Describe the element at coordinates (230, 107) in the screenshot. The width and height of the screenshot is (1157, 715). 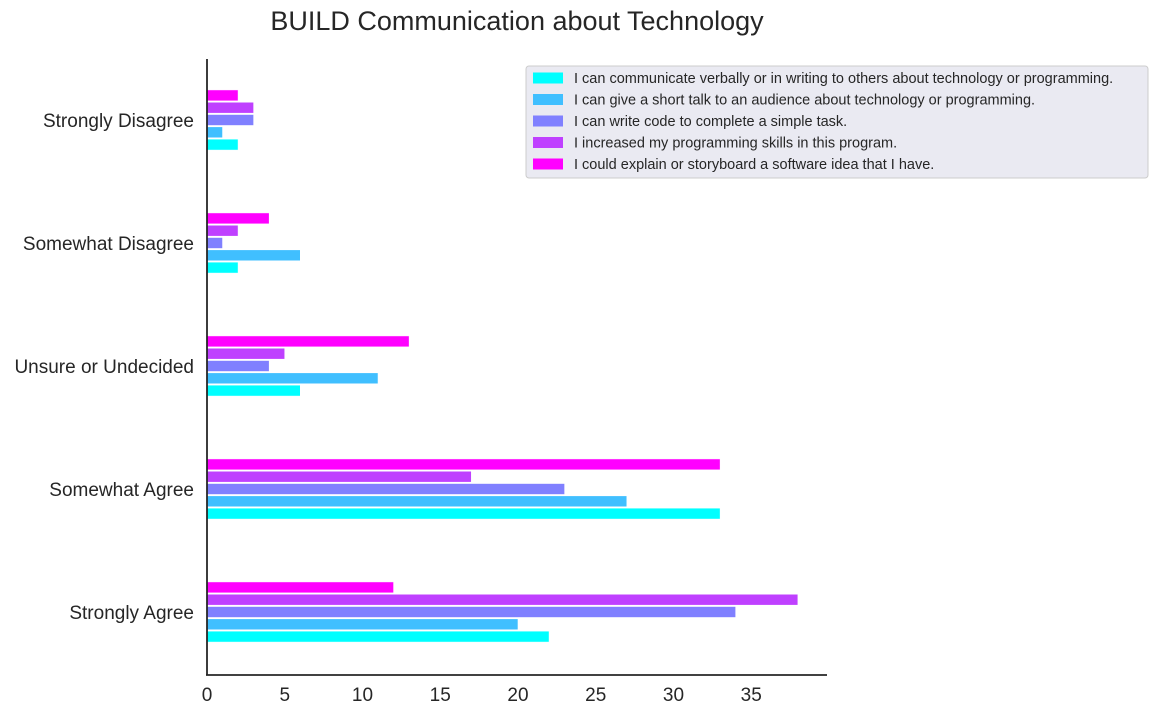
I see `bar-series4-strongly-disagree` at that location.